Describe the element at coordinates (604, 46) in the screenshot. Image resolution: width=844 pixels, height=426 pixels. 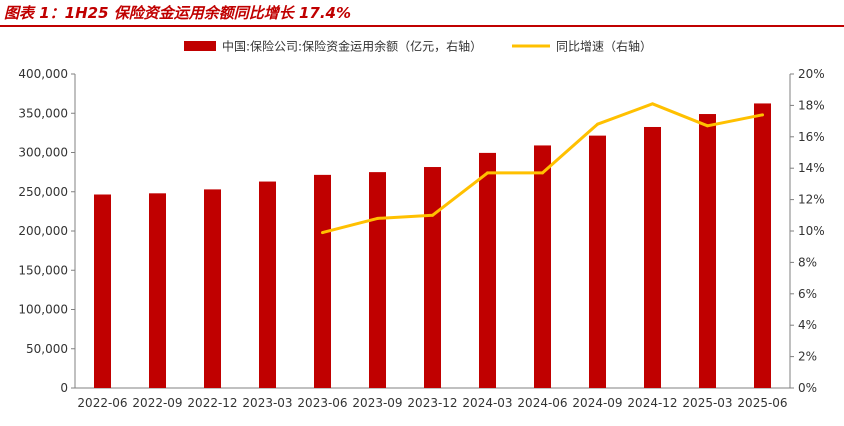
I see `legend-label-line: 同比增速（右轴）` at that location.